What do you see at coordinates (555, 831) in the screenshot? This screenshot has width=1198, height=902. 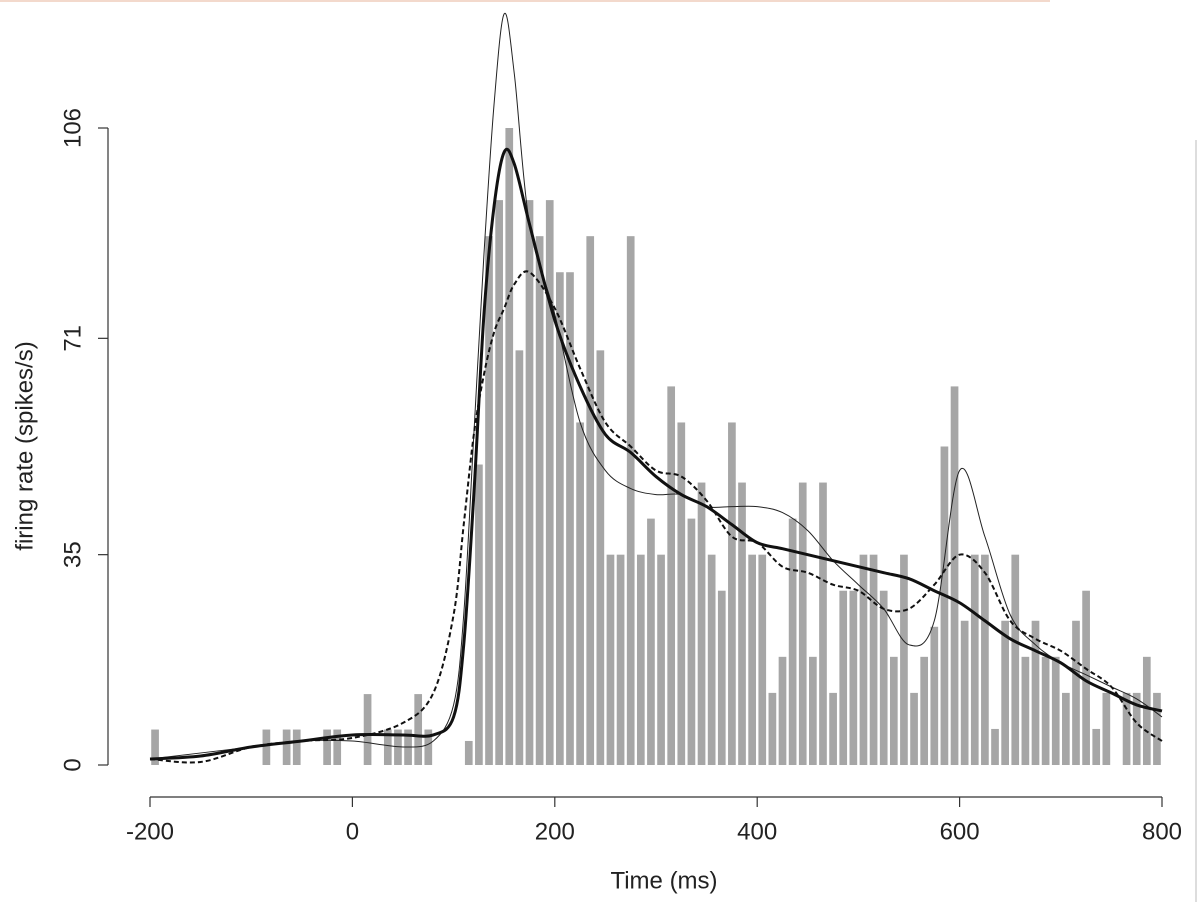 I see `x-tick-label: 200` at bounding box center [555, 831].